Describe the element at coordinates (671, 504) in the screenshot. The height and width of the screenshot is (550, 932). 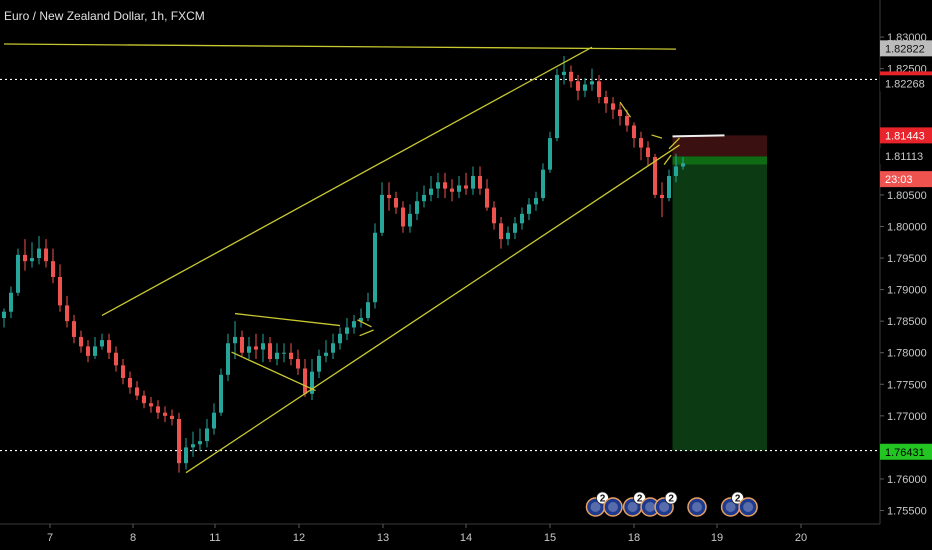
I see `event-markers: 2 2 2 2` at that location.